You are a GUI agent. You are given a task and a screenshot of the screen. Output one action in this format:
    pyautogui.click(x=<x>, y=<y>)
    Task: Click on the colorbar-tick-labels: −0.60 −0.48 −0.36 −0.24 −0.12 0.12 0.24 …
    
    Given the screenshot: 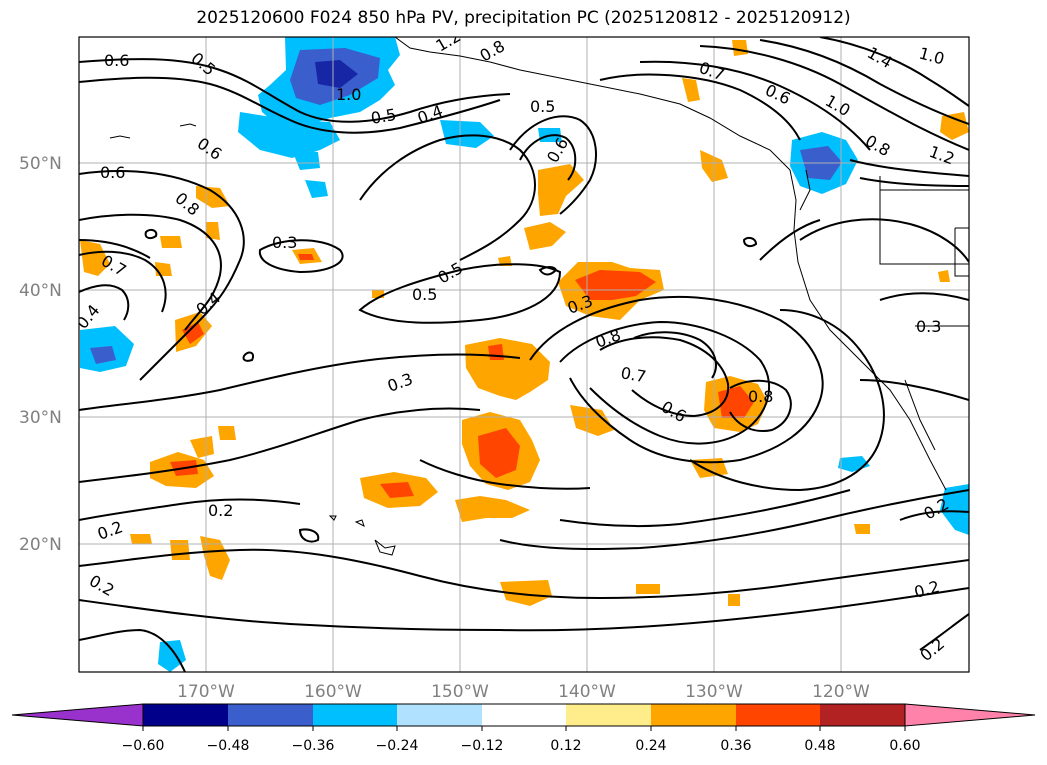 What is the action you would take?
    pyautogui.click(x=521, y=746)
    